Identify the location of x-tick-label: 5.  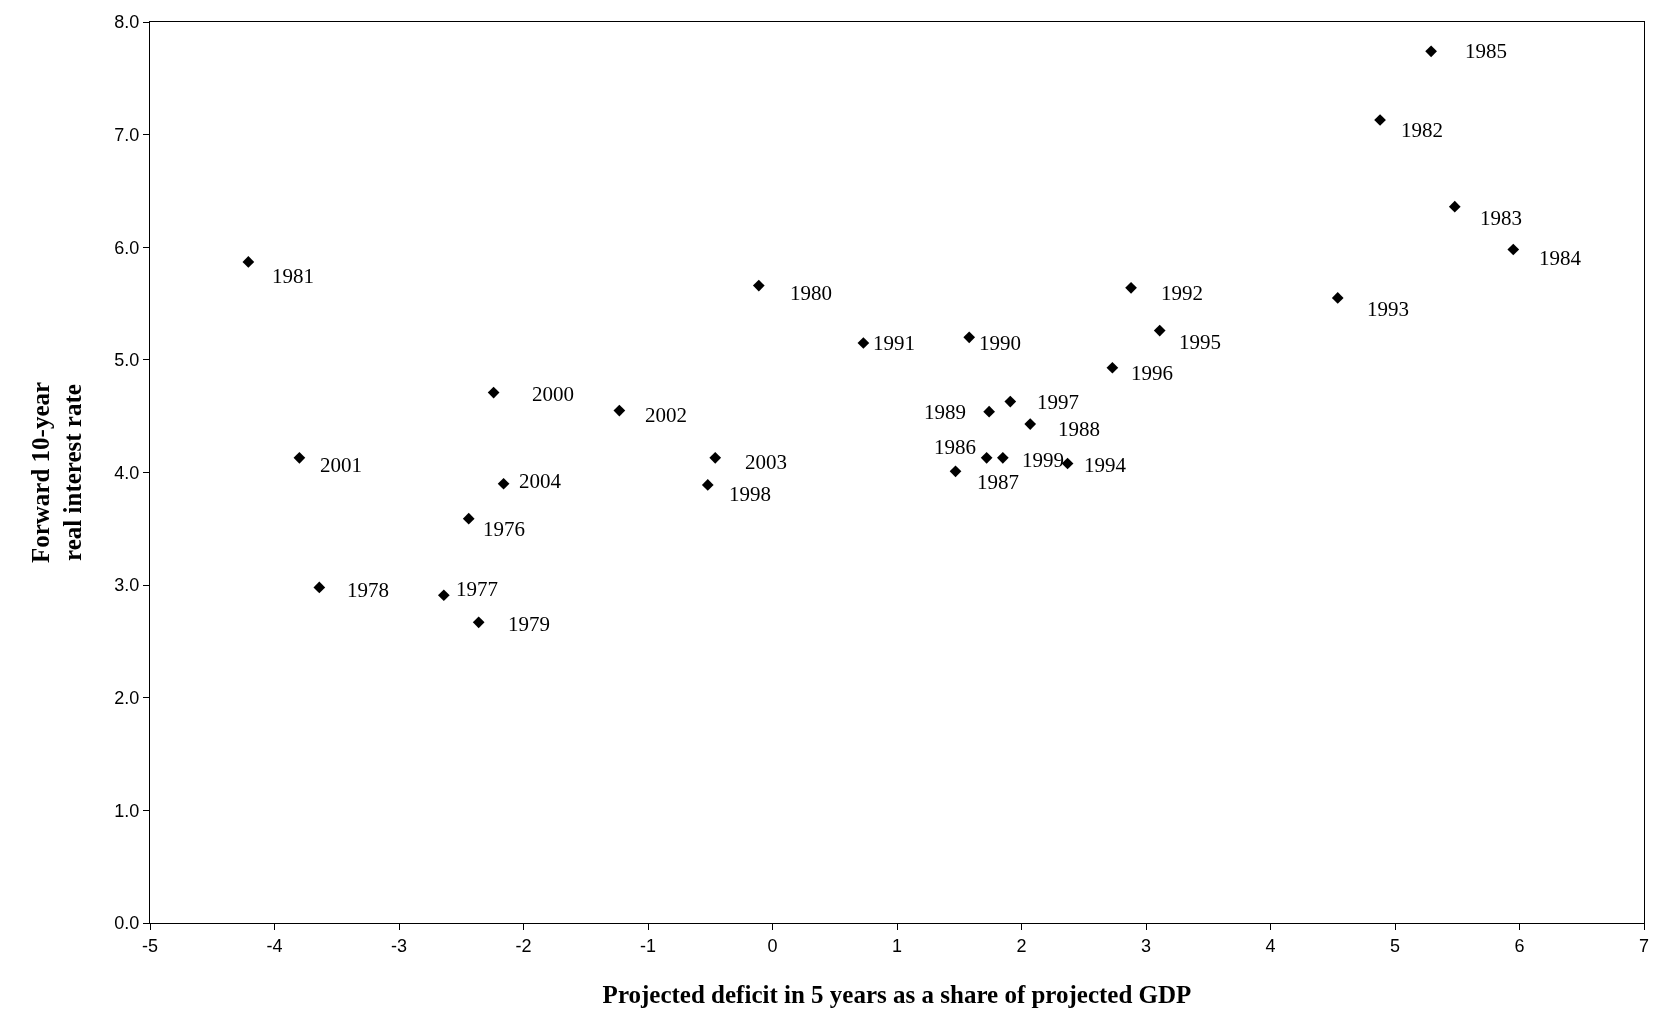
(1395, 945).